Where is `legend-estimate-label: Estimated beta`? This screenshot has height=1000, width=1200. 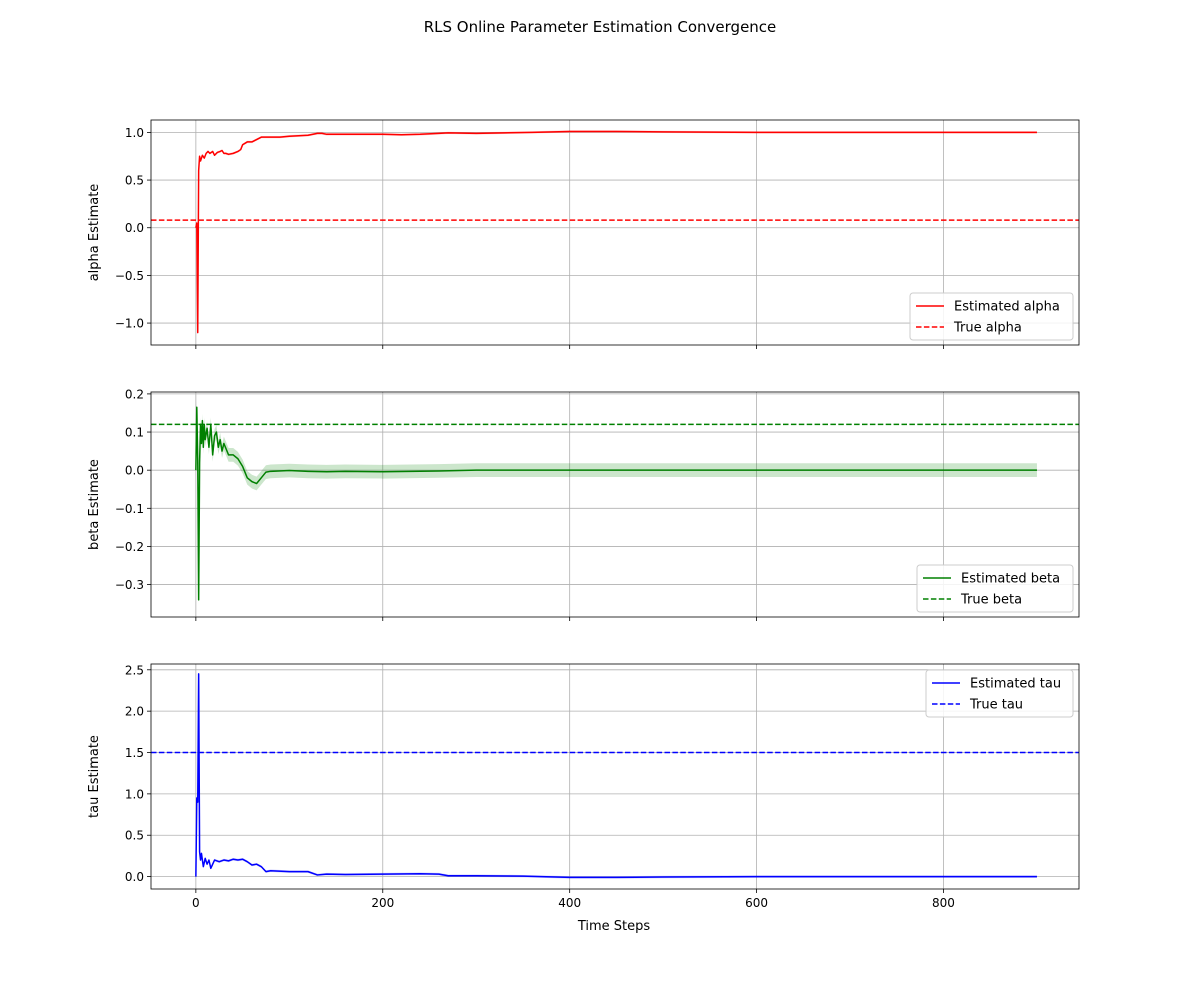 legend-estimate-label: Estimated beta is located at coordinates (1010, 579).